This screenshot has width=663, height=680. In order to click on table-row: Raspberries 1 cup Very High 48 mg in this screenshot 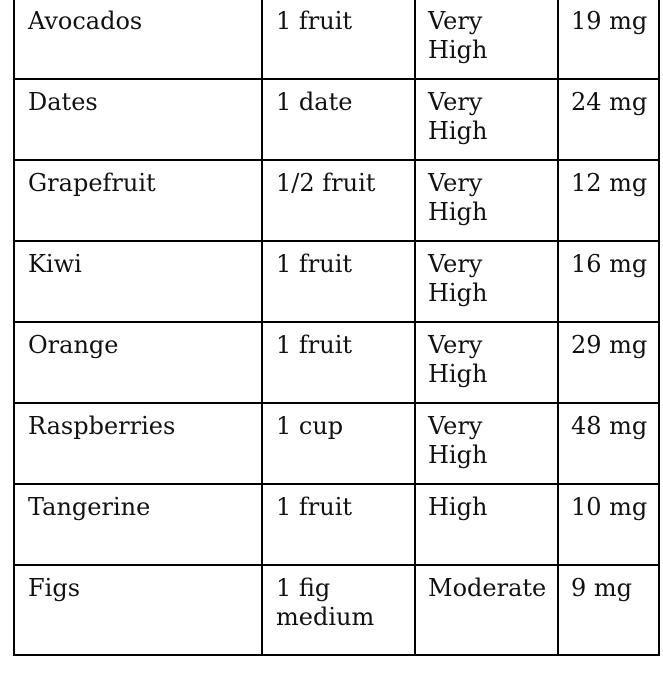, I will do `click(336, 443)`.